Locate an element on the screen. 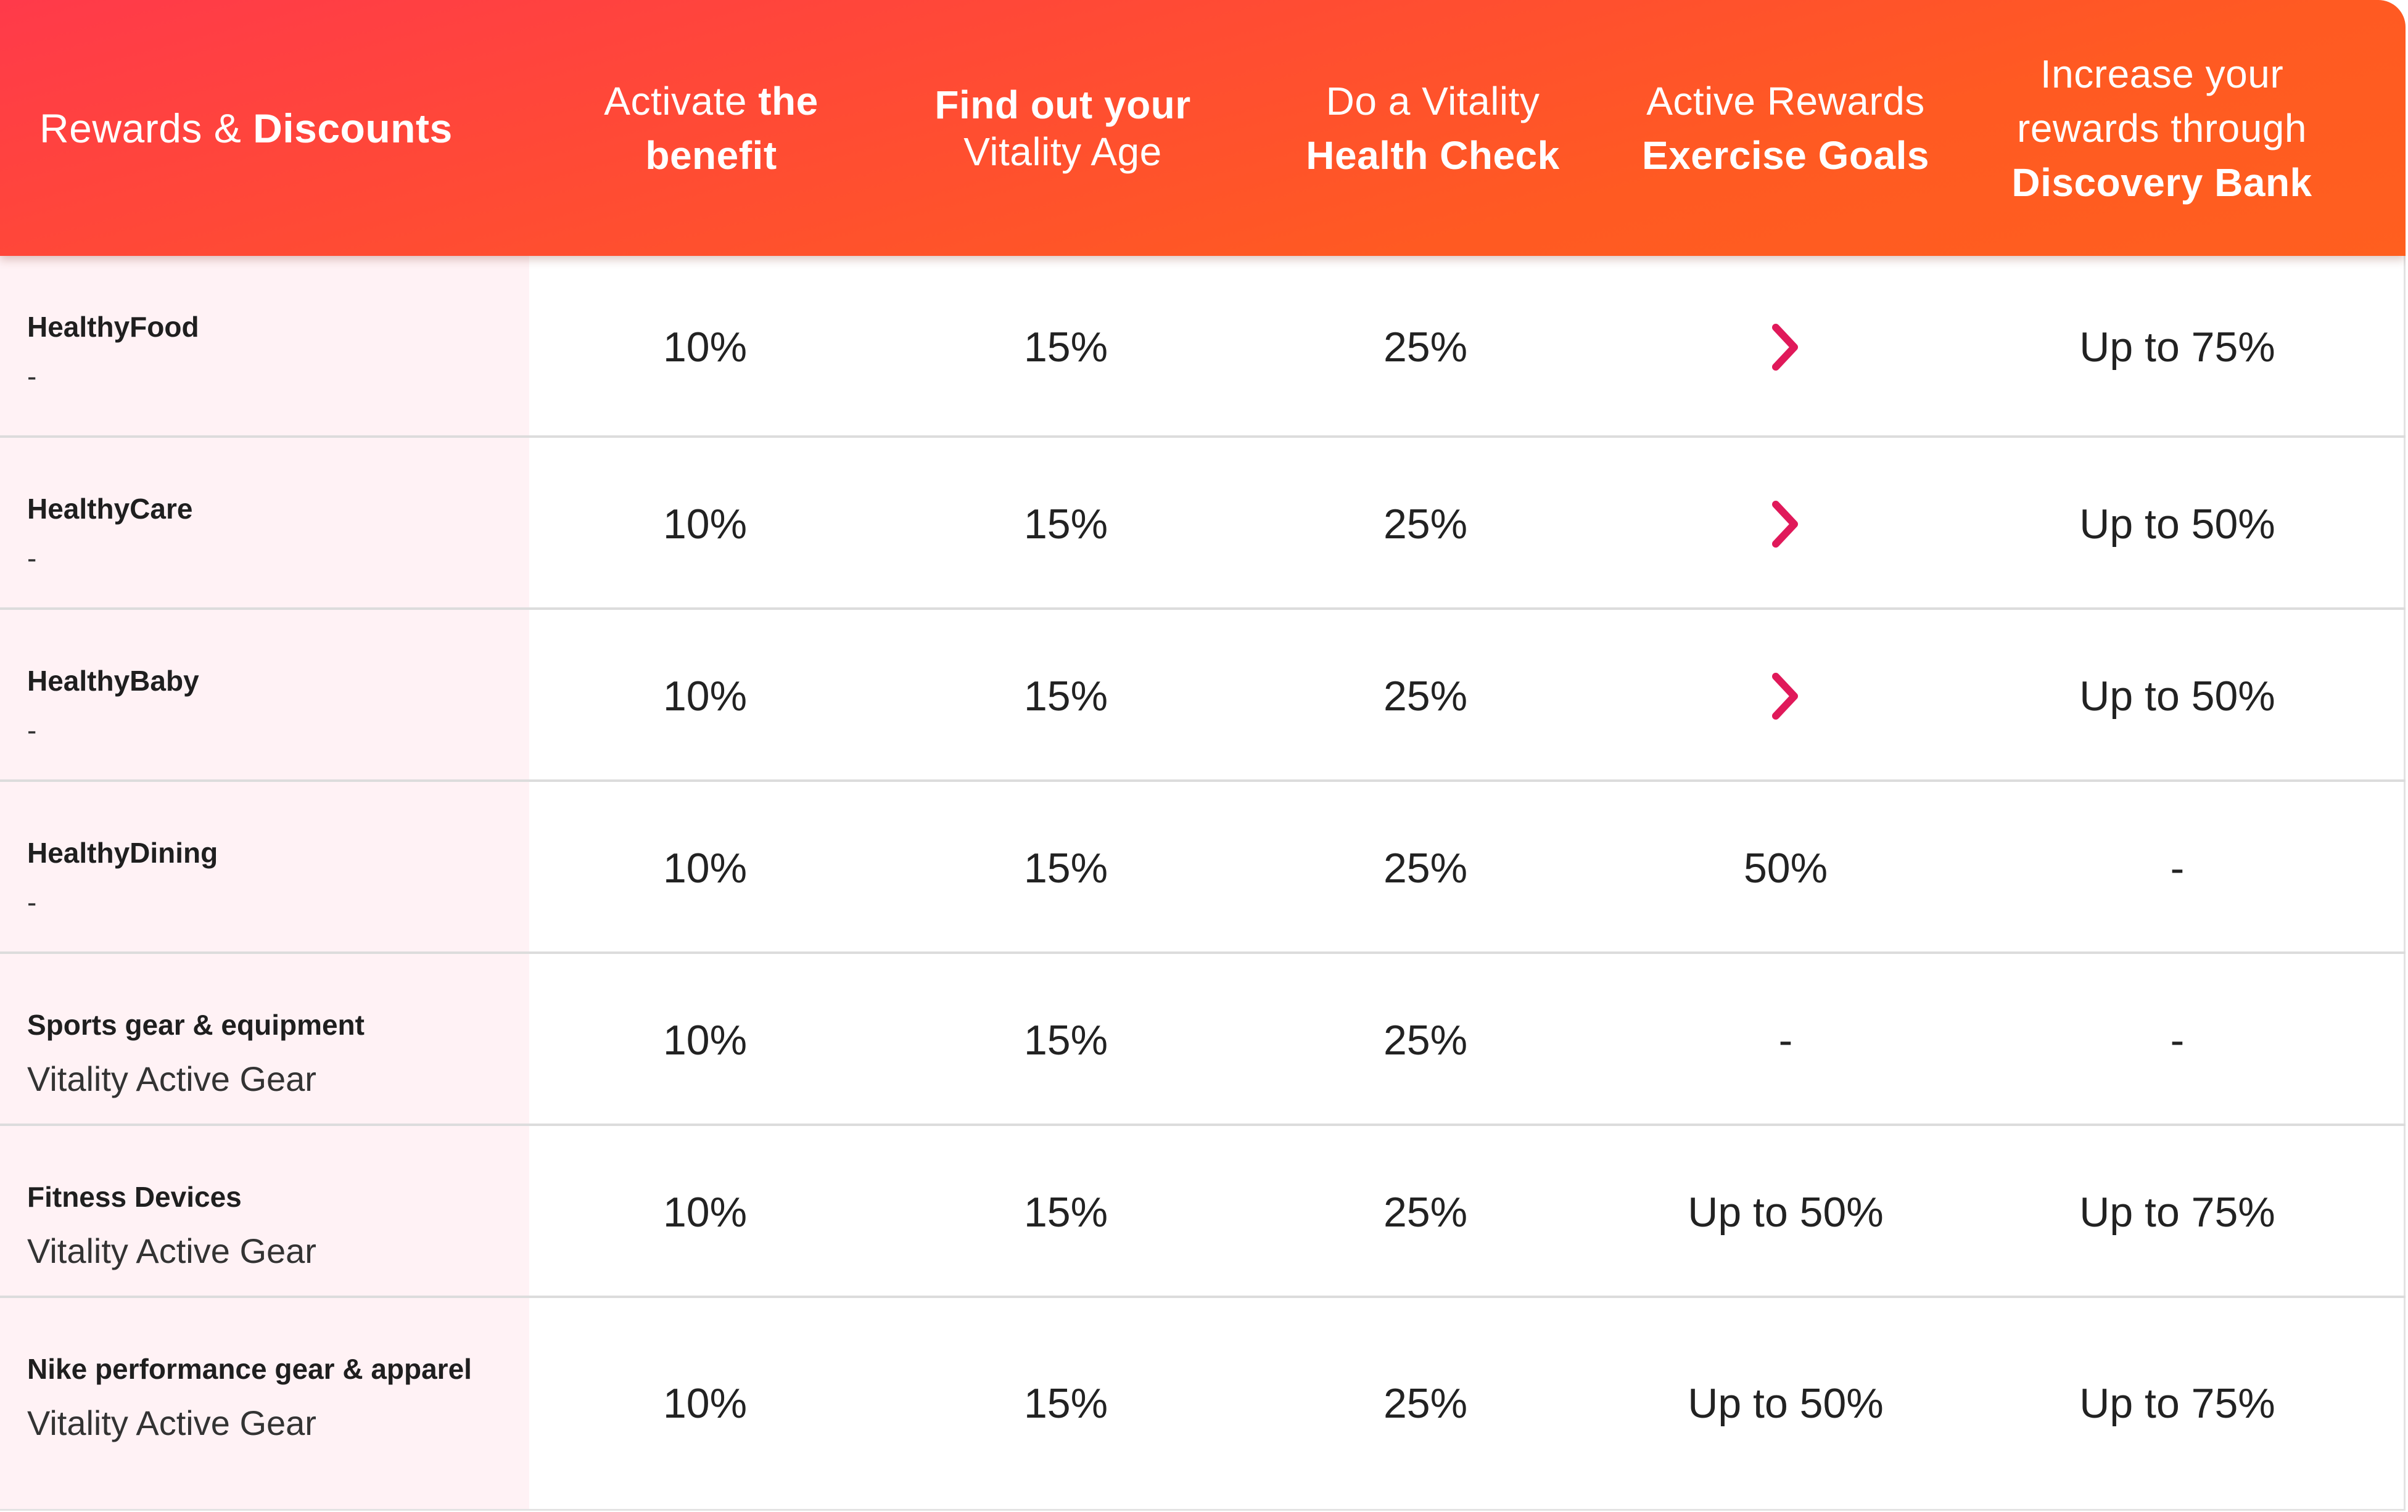 This screenshot has width=2408, height=1512. row-name: HealthyFood is located at coordinates (113, 327).